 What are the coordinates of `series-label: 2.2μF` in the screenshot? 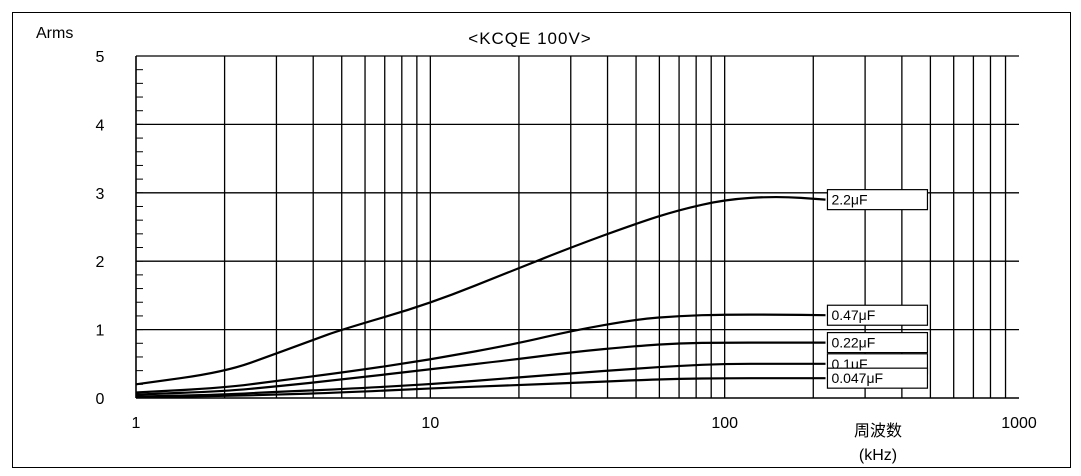 It's located at (849, 200).